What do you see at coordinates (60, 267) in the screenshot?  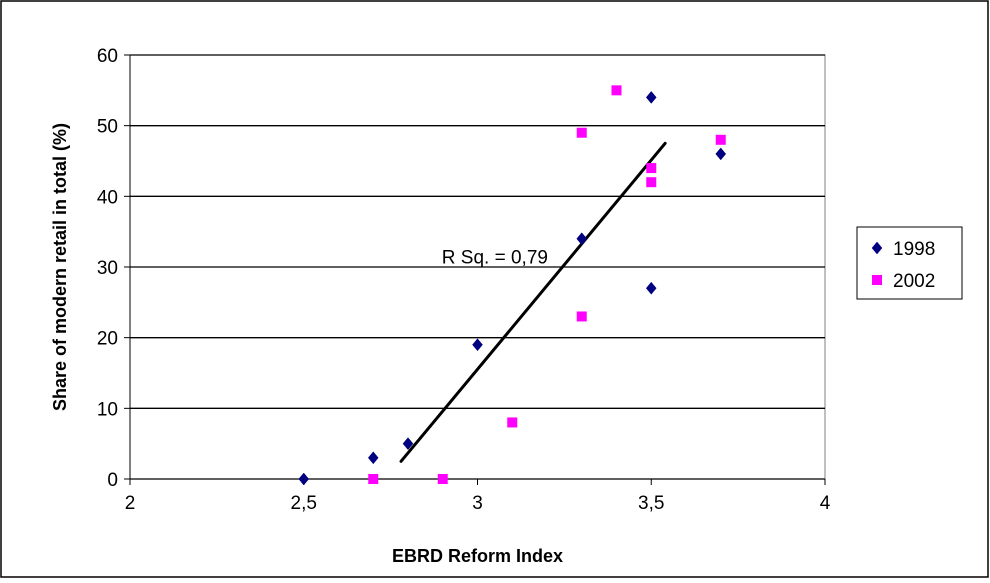 I see `y-axis-title: Share of modern retail in total (%)` at bounding box center [60, 267].